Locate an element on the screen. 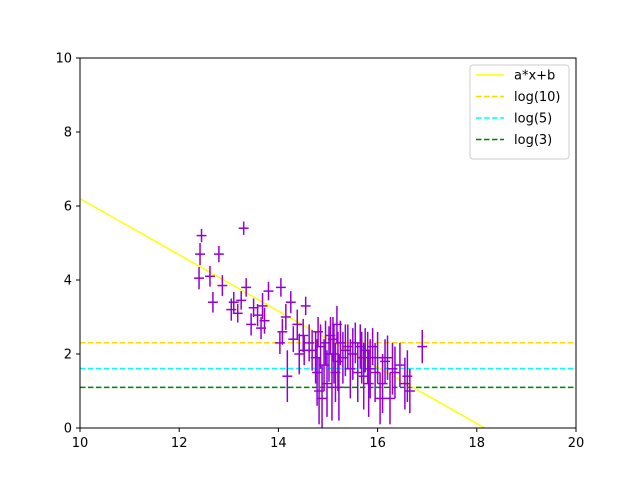  x-tick-label: 18 is located at coordinates (477, 443).